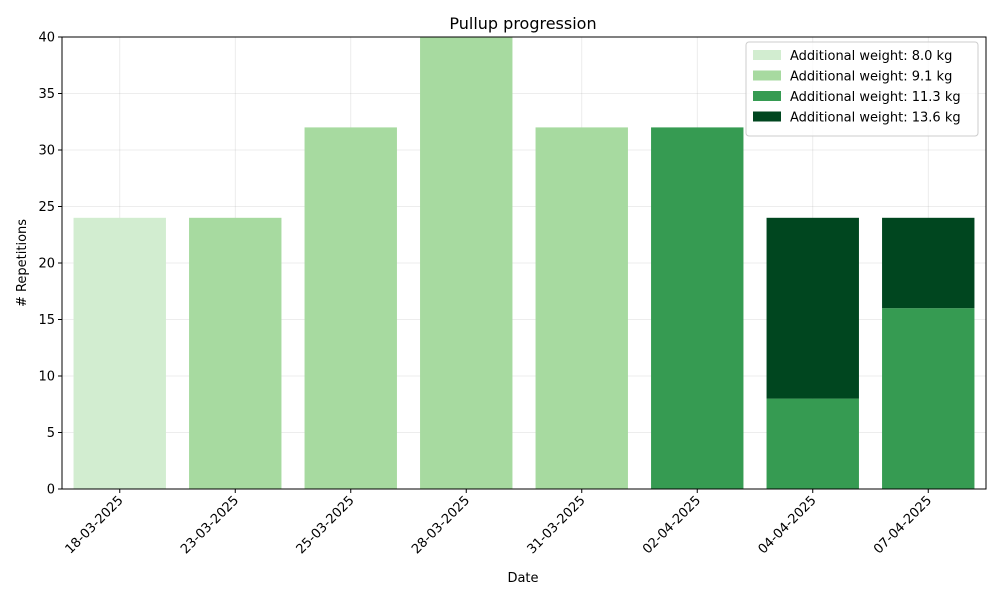 Image resolution: width=1000 pixels, height=600 pixels. I want to click on x-tick-label: 18-03-2025, so click(95, 525).